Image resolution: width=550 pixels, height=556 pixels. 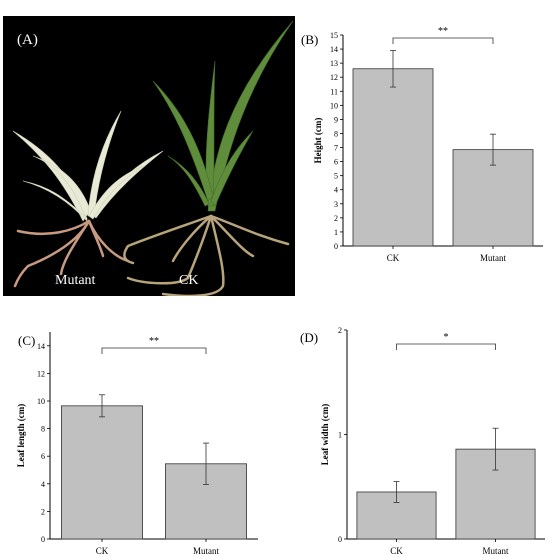 I want to click on panel-label: (D), so click(x=309, y=337).